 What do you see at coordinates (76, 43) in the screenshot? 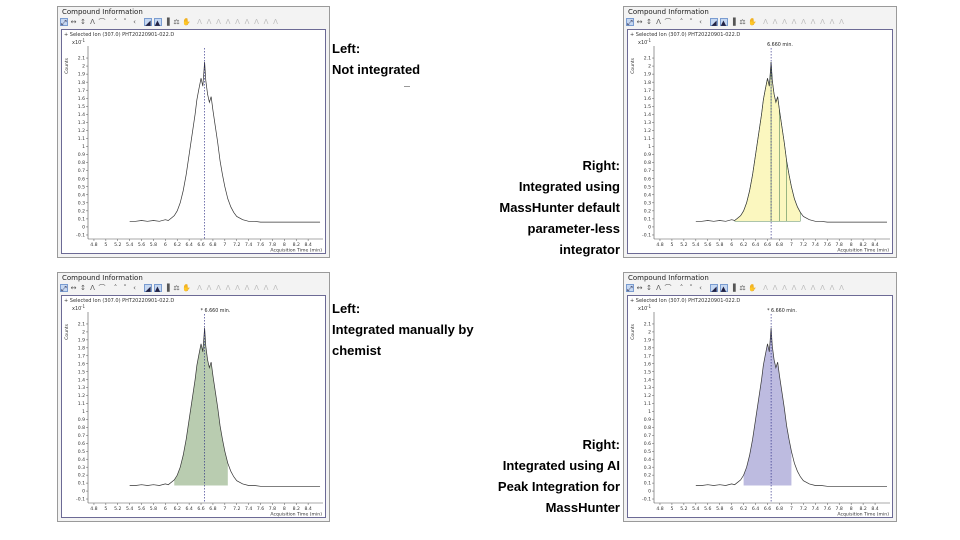
I see `y-scale-label: x10` at bounding box center [76, 43].